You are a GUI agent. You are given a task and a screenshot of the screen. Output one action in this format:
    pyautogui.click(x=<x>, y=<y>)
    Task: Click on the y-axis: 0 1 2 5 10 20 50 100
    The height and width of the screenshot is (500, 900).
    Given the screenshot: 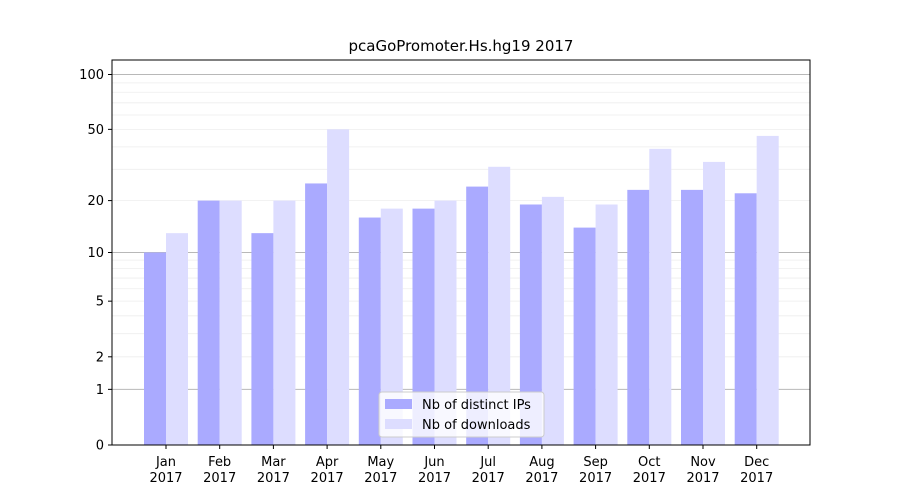 What is the action you would take?
    pyautogui.click(x=95, y=261)
    